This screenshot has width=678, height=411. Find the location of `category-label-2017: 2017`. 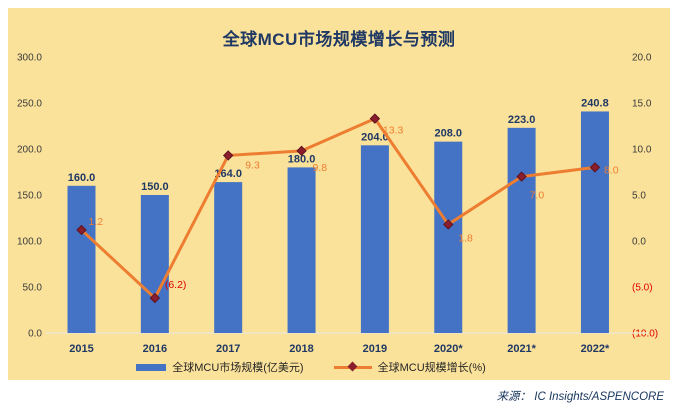

category-label-2017: 2017 is located at coordinates (228, 349).